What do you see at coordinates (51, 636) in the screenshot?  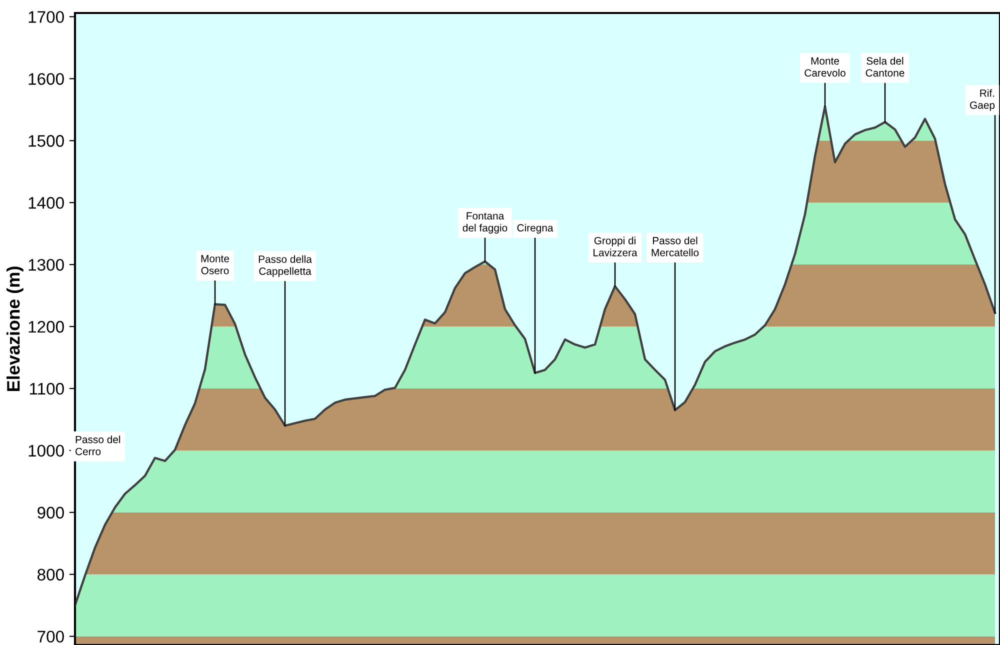 I see `y-tick-label: 700` at bounding box center [51, 636].